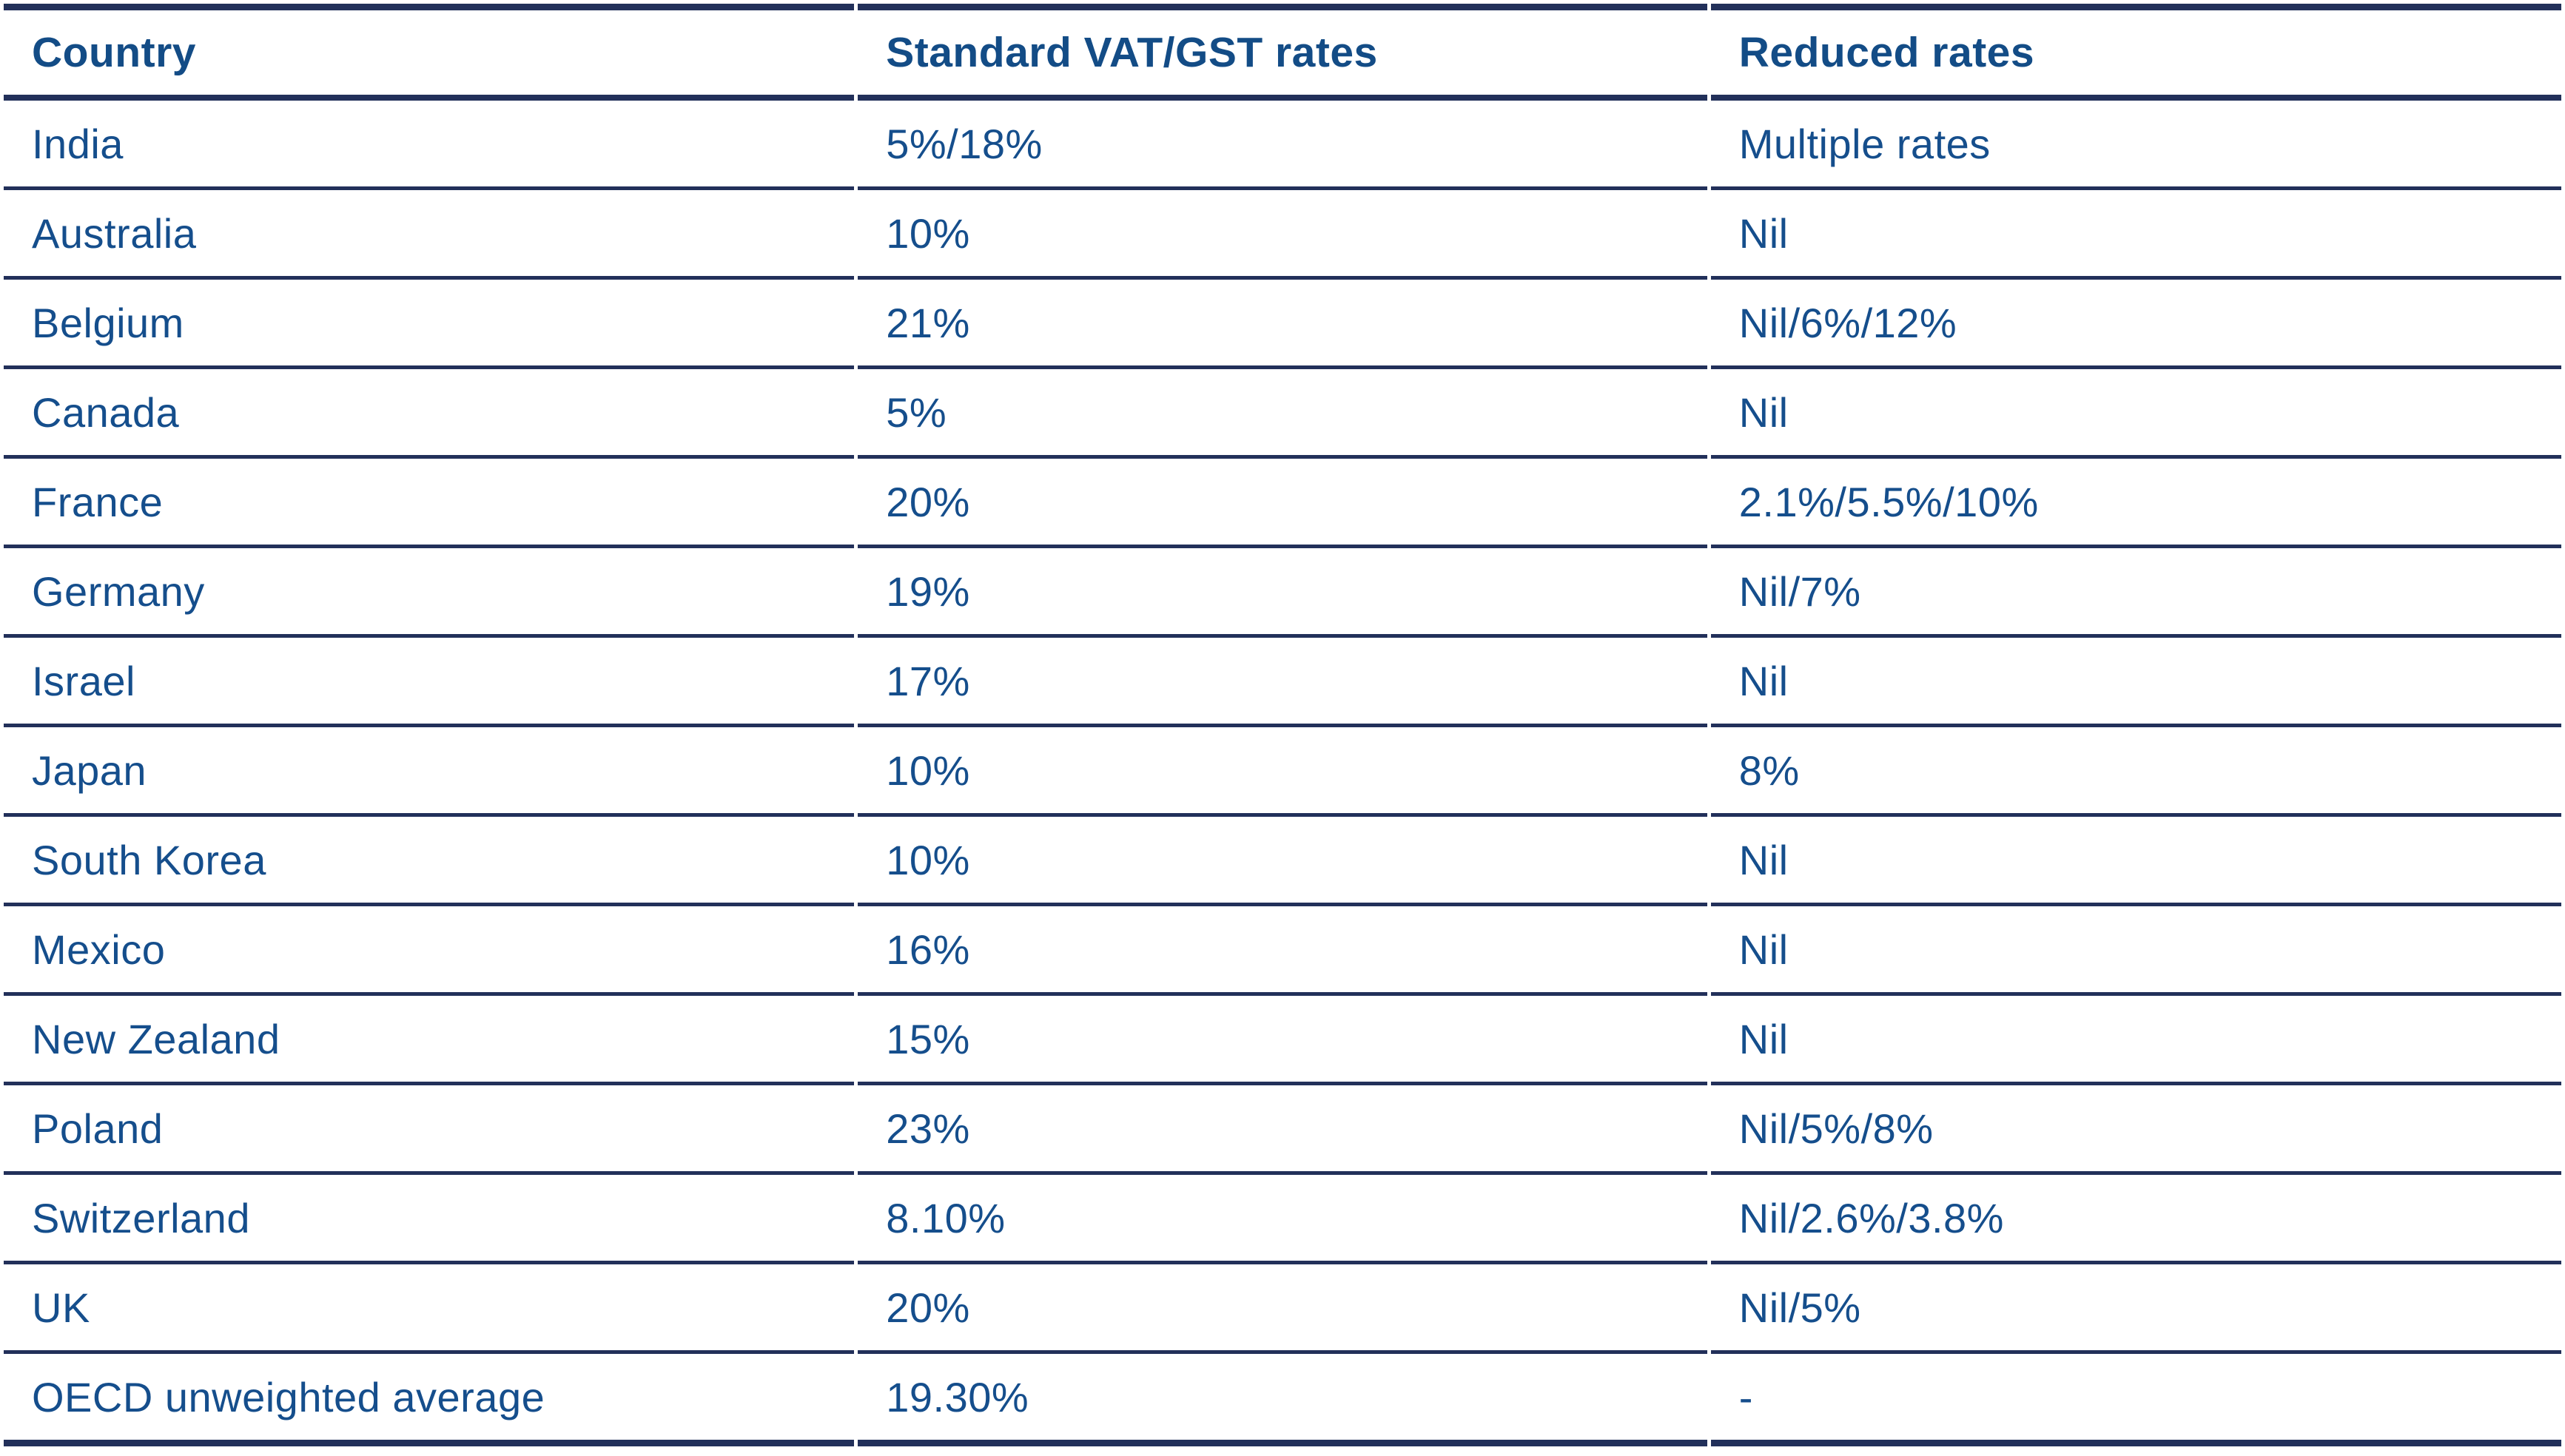 Image resolution: width=2565 pixels, height=1456 pixels. I want to click on standard-rate-cell: 8.10%, so click(1282, 1220).